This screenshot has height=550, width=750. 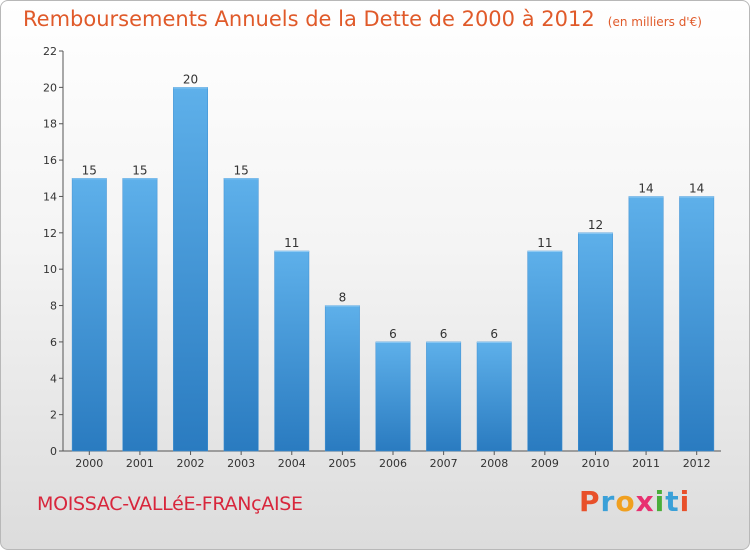 What do you see at coordinates (697, 324) in the screenshot?
I see `bar-2012` at bounding box center [697, 324].